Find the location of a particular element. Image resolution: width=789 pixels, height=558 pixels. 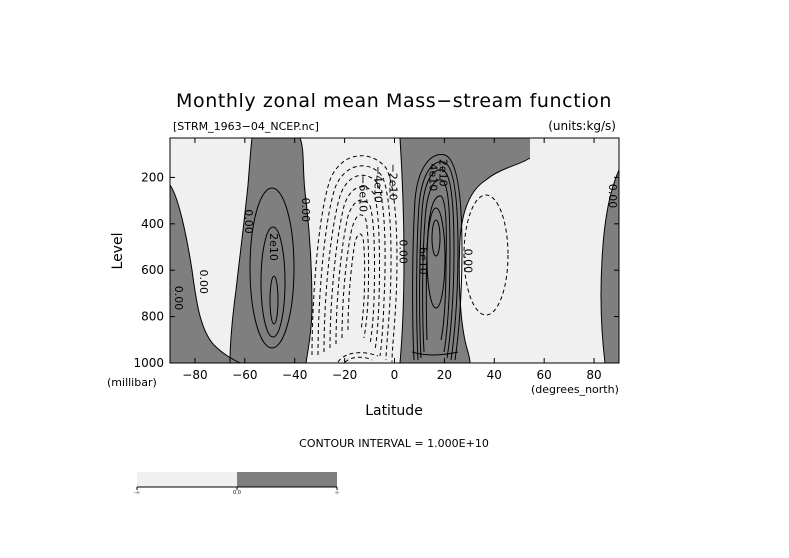

x-unit-label: (degrees_north) is located at coordinates (575, 389).